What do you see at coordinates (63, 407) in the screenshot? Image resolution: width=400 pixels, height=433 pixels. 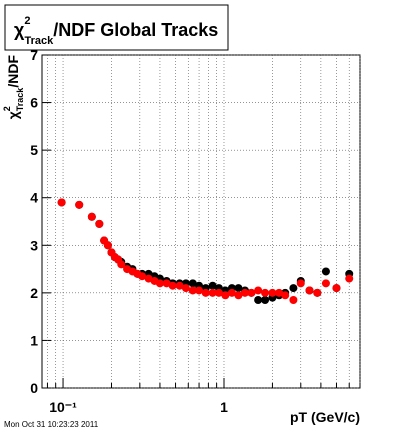 I see `x-tick-label: 10⁻¹` at bounding box center [63, 407].